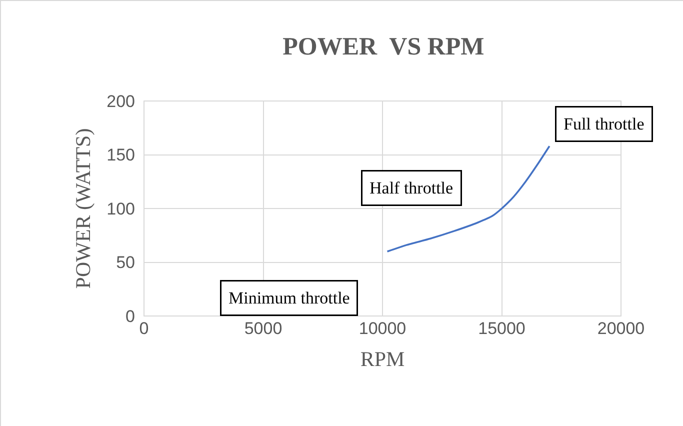 The width and height of the screenshot is (683, 426). I want to click on x-tick-label: 15000, so click(502, 328).